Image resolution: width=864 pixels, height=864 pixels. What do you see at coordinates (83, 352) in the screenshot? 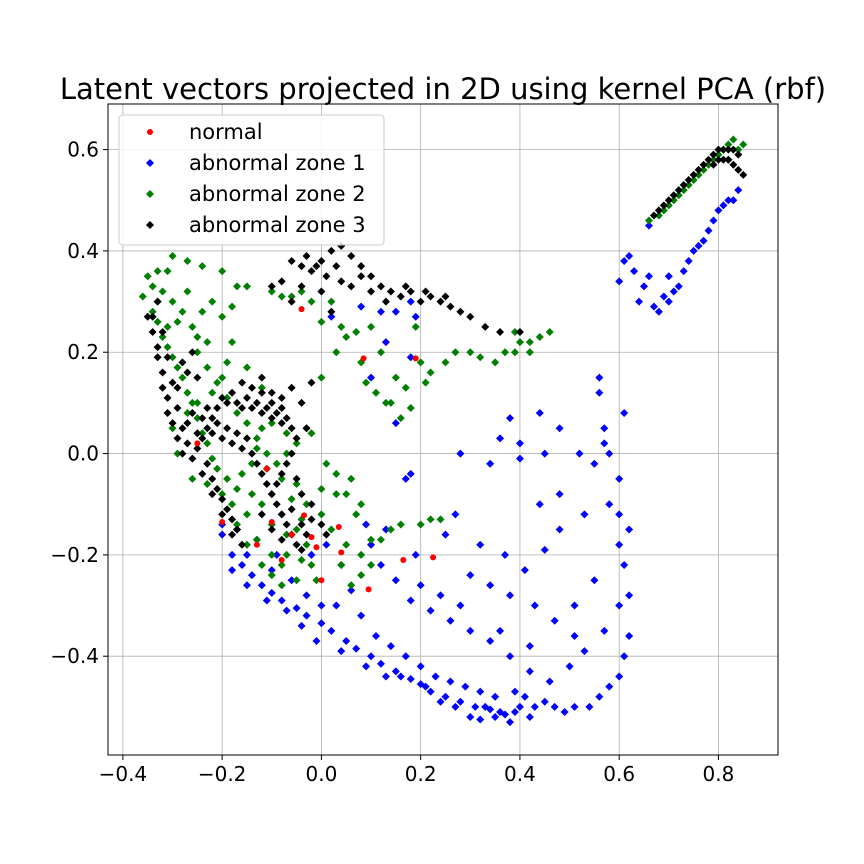
I see `y-tick-label: 0.2` at bounding box center [83, 352].